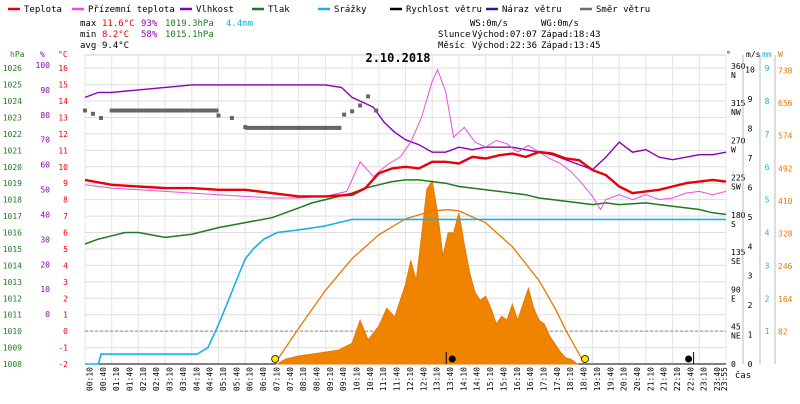 The height and width of the screenshot is (404, 800). Describe the element at coordinates (143, 379) in the screenshot. I see `x-tick-label: 02:10` at that location.